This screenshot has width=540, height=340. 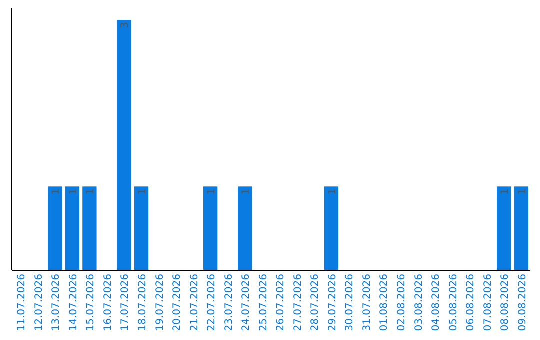 I want to click on x-tick-label: 12.07.2026, so click(x=39, y=303).